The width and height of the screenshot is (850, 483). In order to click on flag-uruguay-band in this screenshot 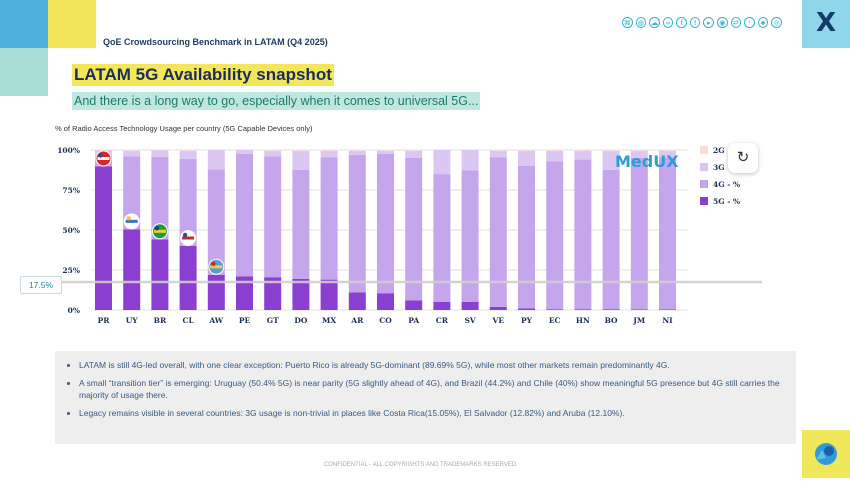, I will do `click(132, 221)`.